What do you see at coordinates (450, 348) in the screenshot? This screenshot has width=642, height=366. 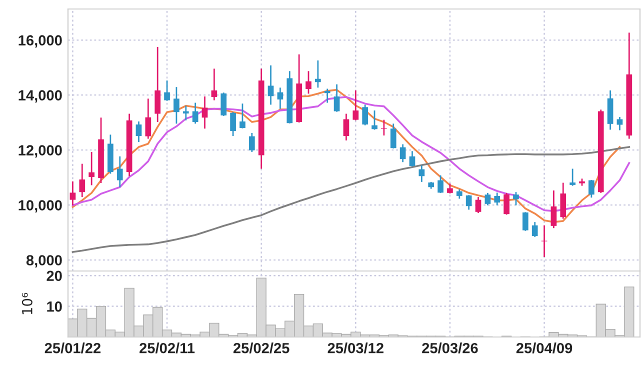 I see `x-tick-label: 25/03/26` at bounding box center [450, 348].